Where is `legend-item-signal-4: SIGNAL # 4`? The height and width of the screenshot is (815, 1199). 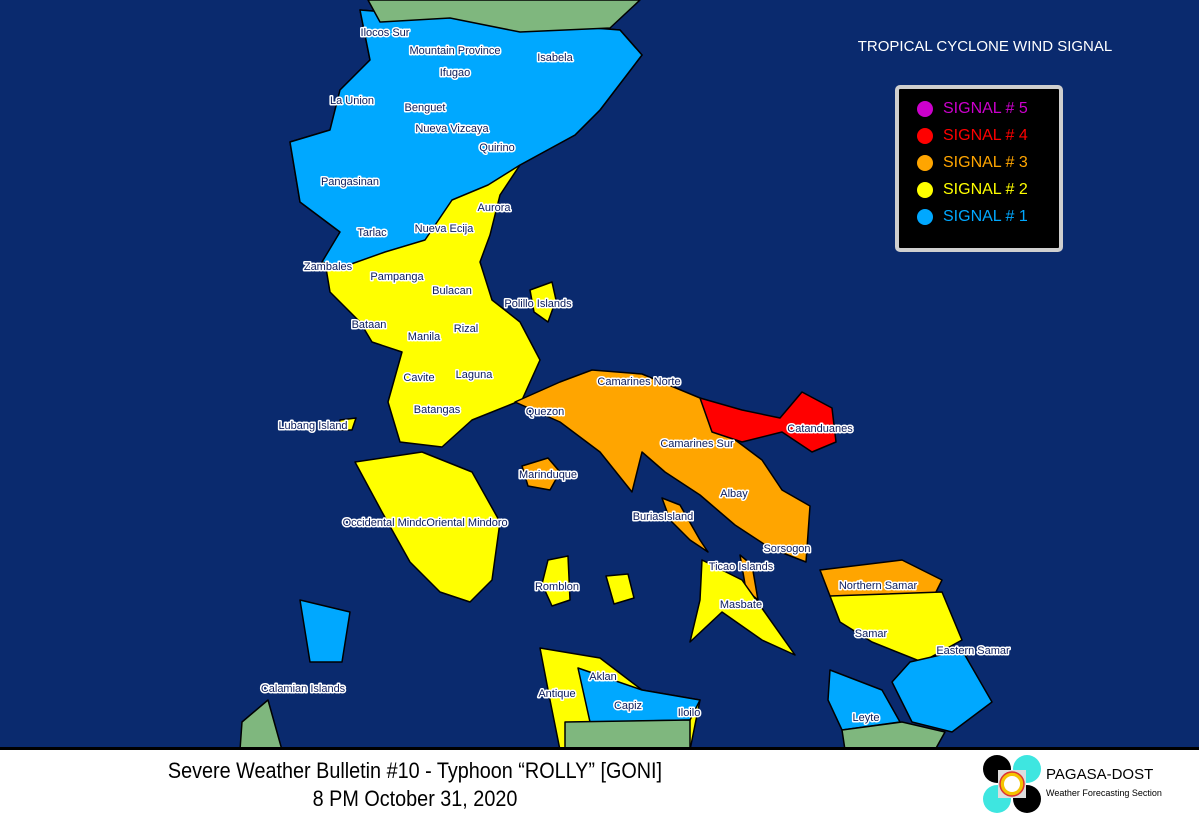
legend-item-signal-4: SIGNAL # 4 is located at coordinates (979, 135).